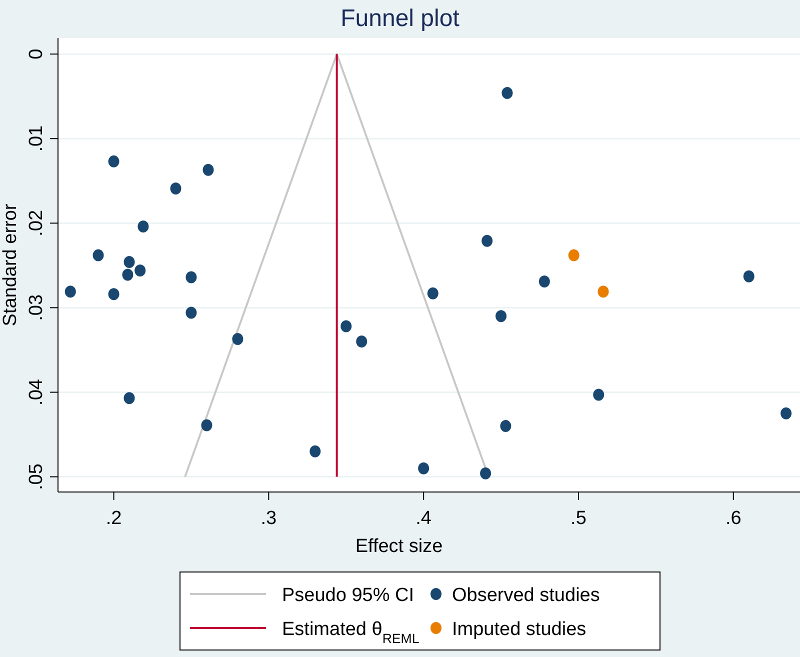 The image size is (800, 657). What do you see at coordinates (424, 518) in the screenshot?
I see `x-tick-label: .4` at bounding box center [424, 518].